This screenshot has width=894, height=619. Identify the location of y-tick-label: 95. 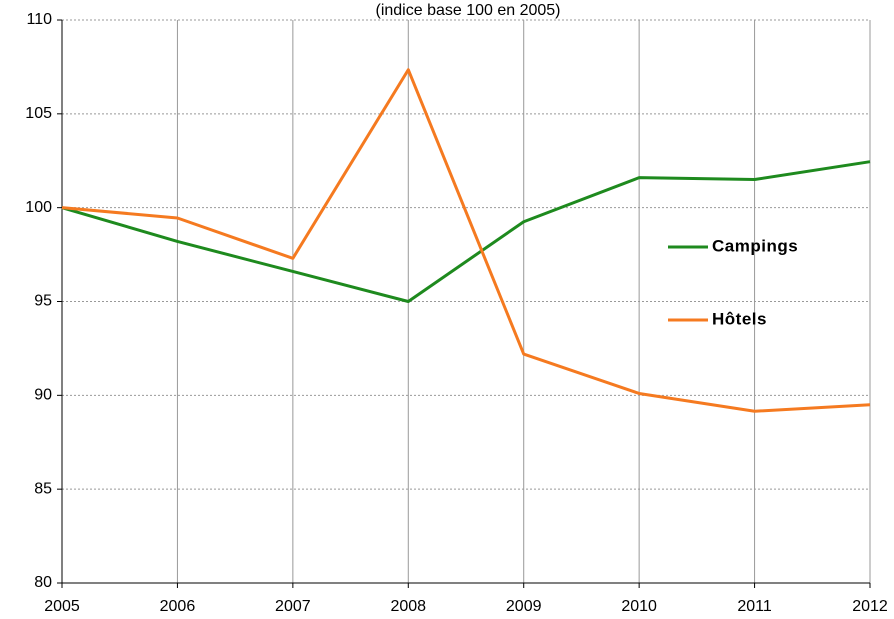
(43, 301).